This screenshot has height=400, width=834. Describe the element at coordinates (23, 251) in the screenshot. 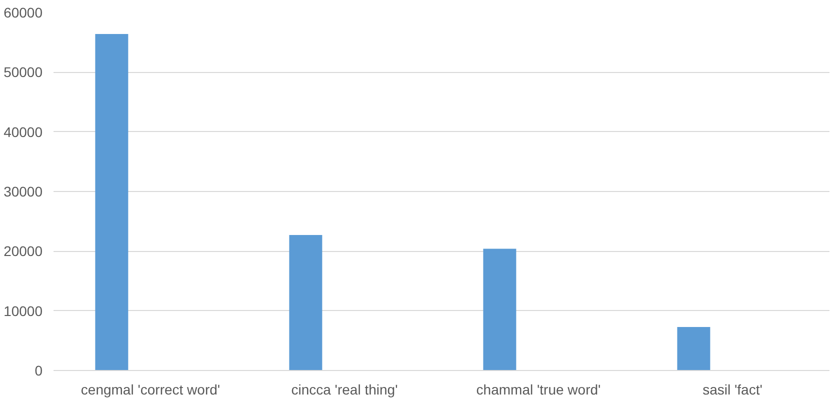

I see `y-tick-label: 20000` at that location.